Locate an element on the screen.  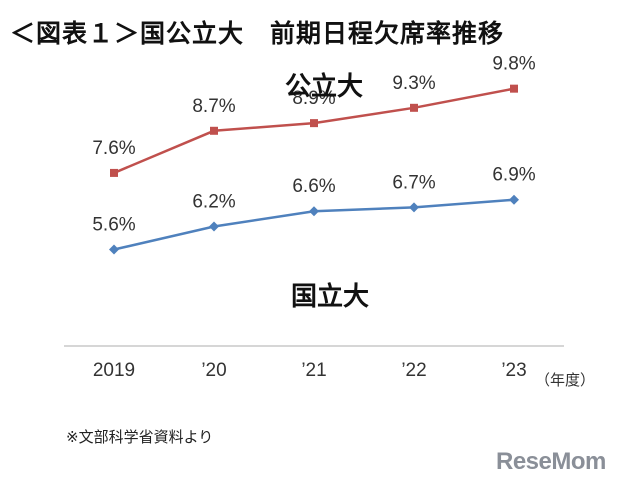
data-label: 6.9% is located at coordinates (513, 175).